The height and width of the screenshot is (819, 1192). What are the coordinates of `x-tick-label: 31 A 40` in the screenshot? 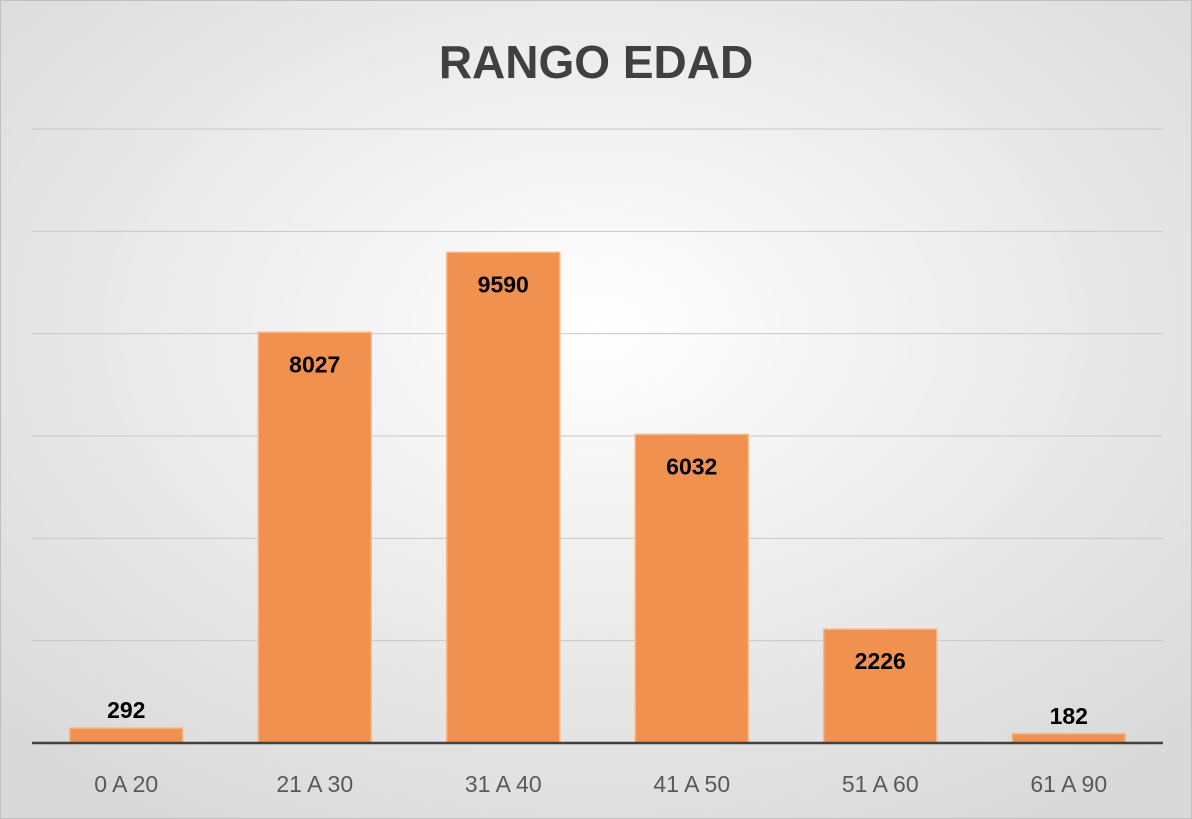 It's located at (503, 784).